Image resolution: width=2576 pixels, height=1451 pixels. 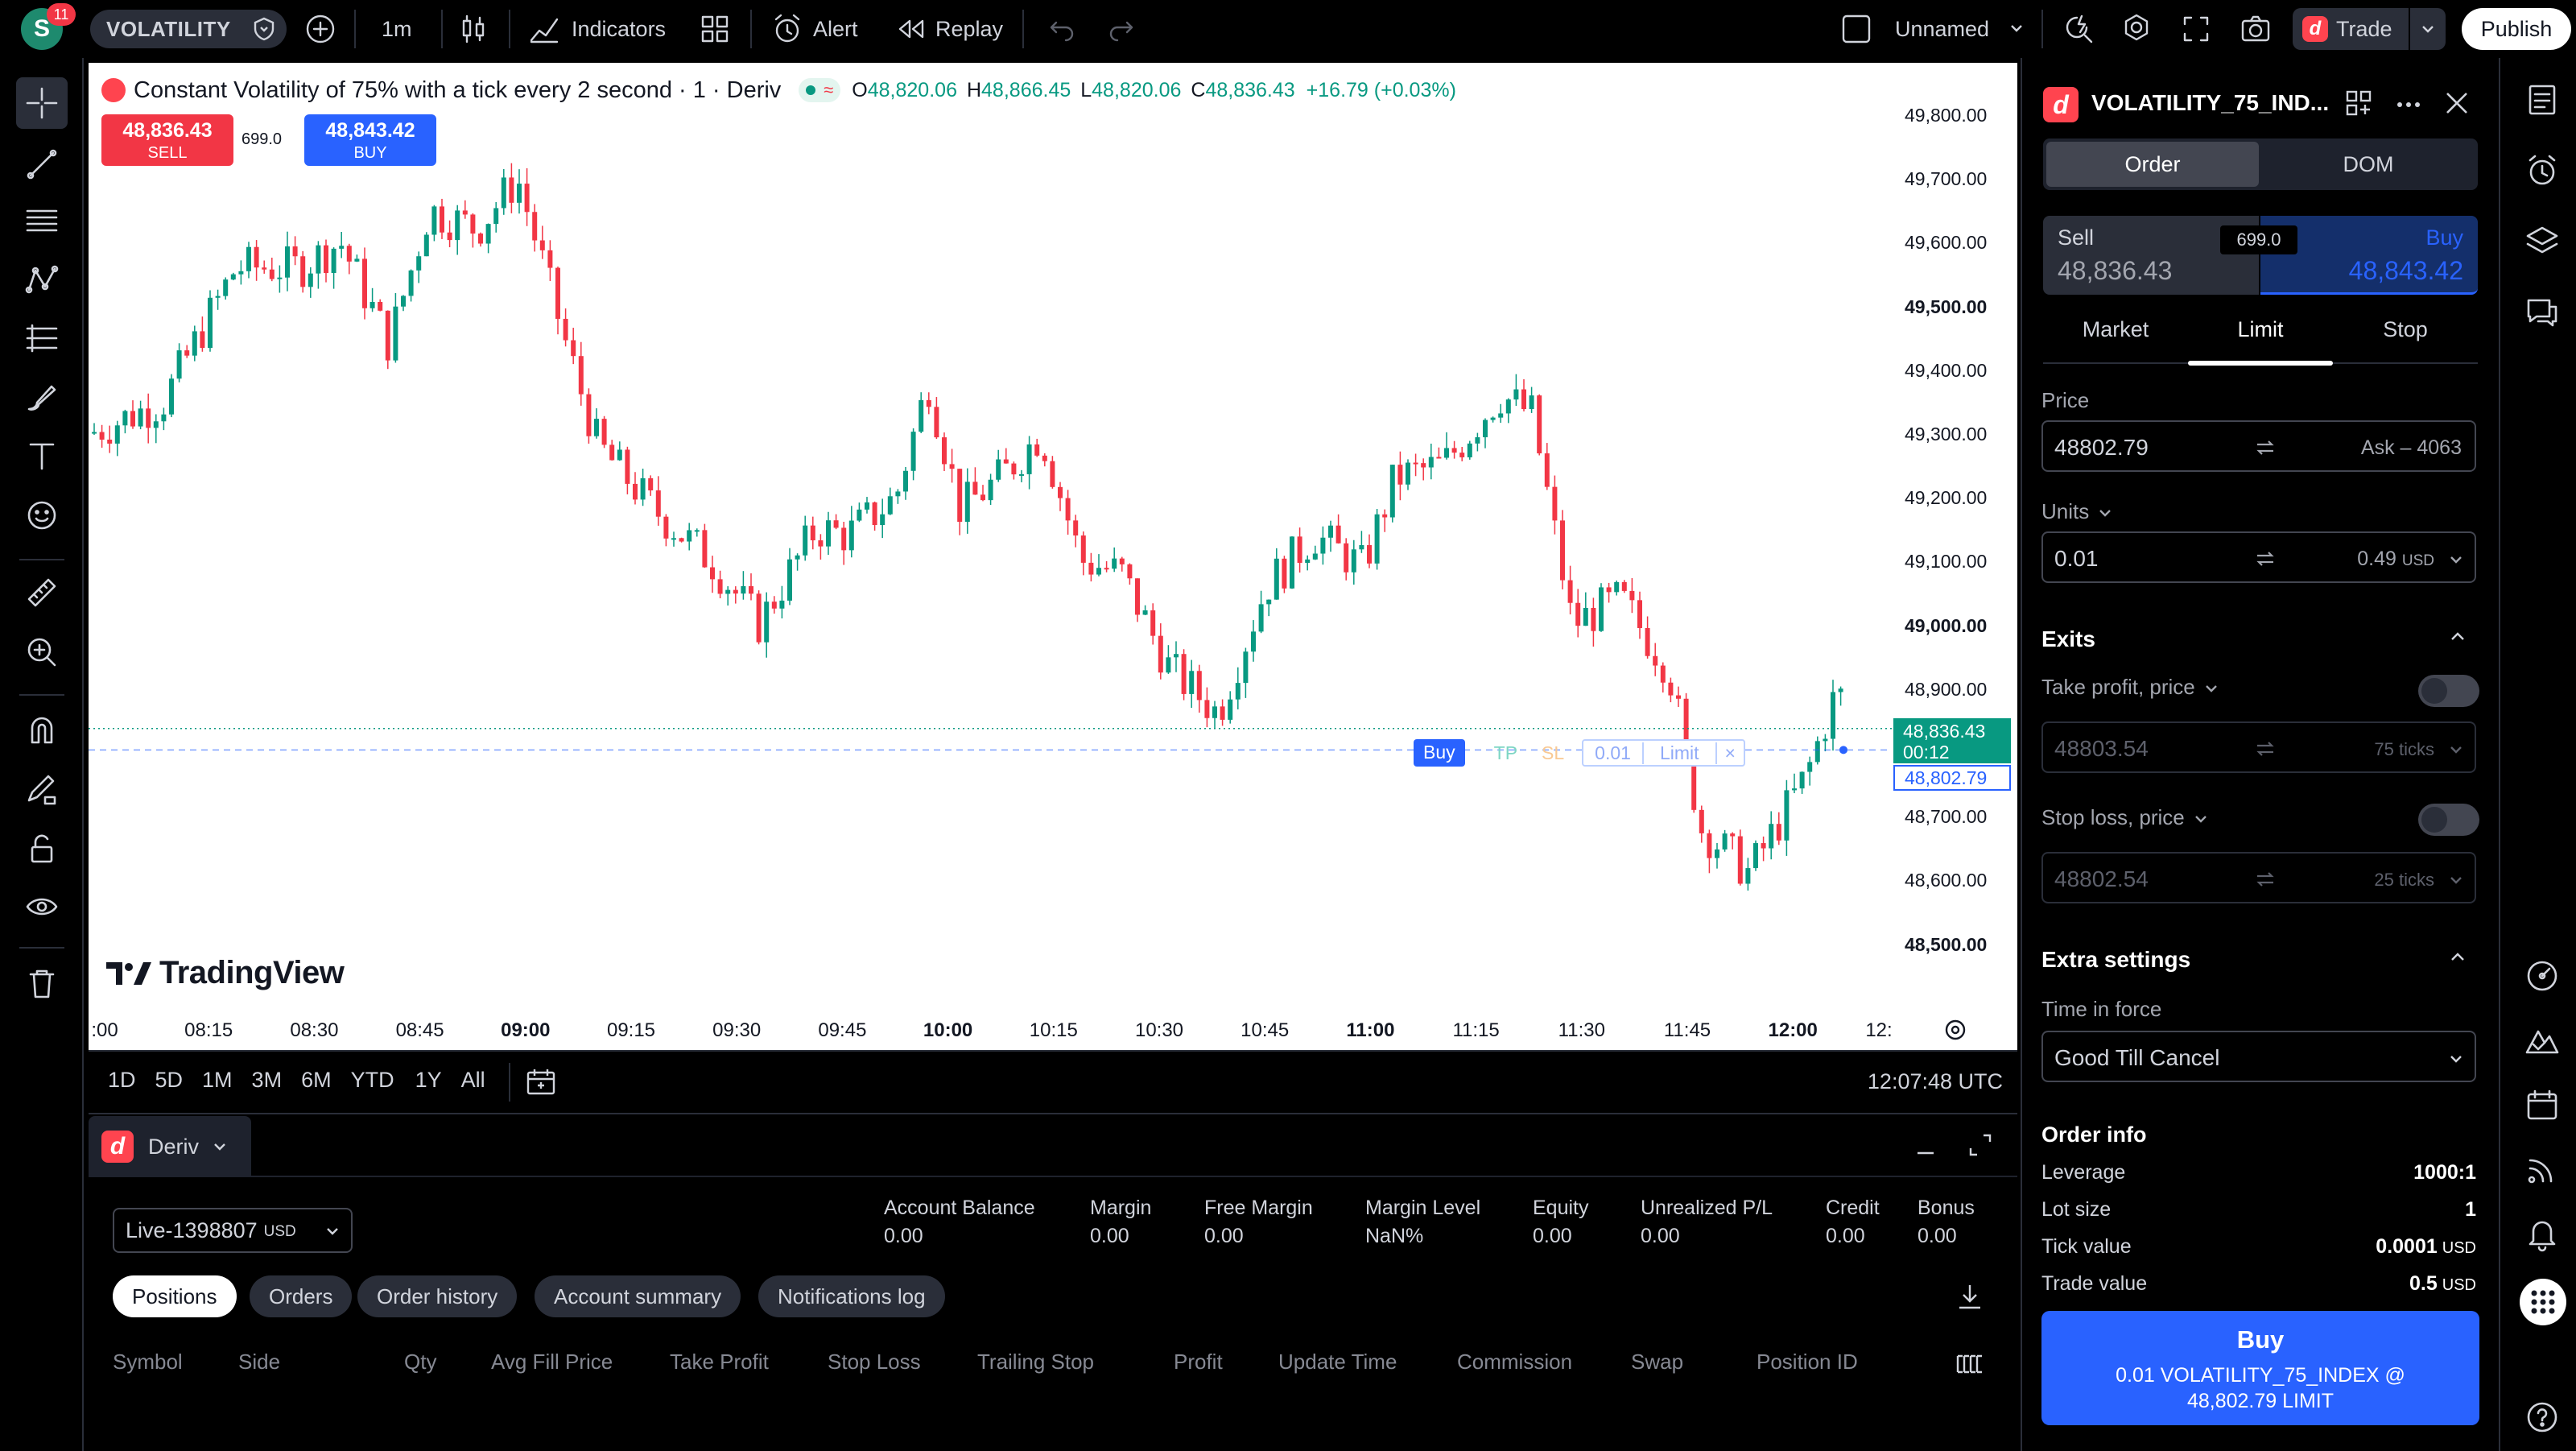 I want to click on utc-clock: 12:07:48 UTC, so click(x=1935, y=1081).